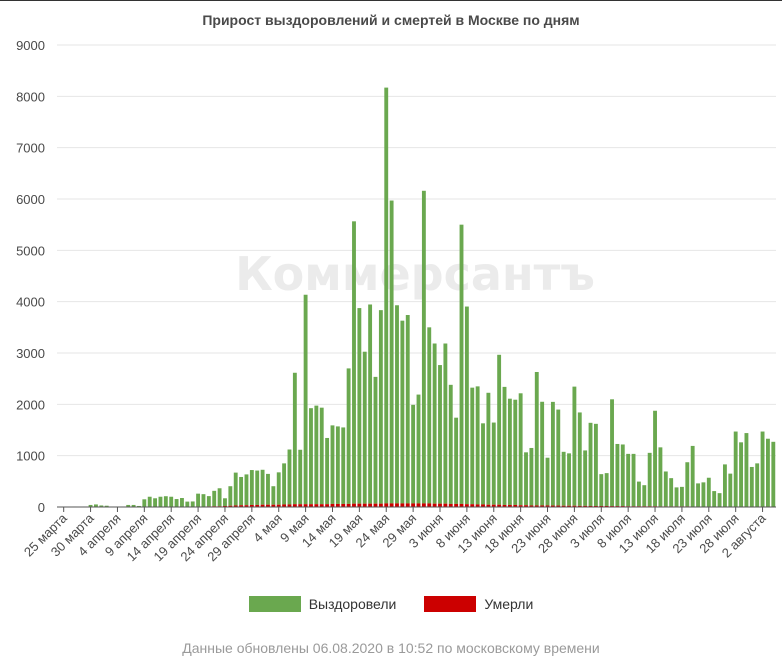 The width and height of the screenshot is (782, 657). What do you see at coordinates (322, 604) in the screenshot?
I see `legend-item-recovered: Выздоровели` at bounding box center [322, 604].